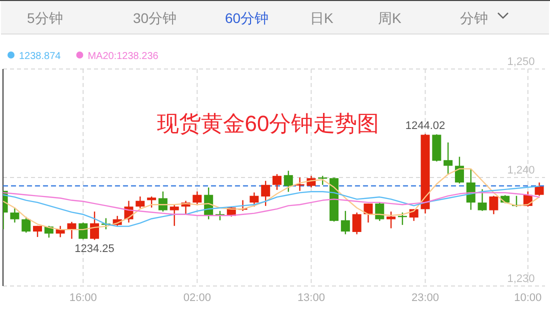  What do you see at coordinates (40, 56) in the screenshot?
I see `legend-label: 1238.874` at bounding box center [40, 56].